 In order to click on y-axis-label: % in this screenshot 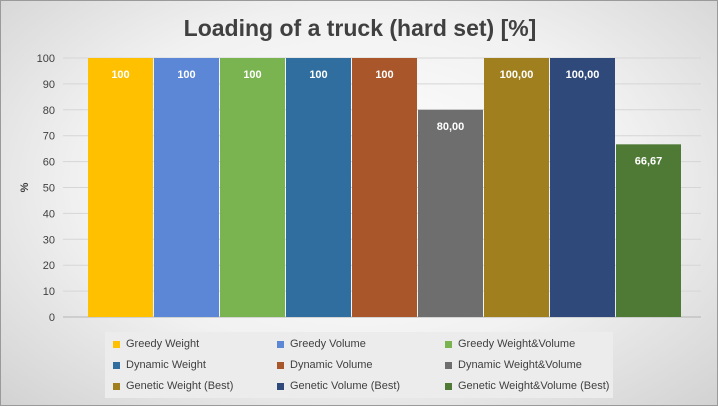, I will do `click(25, 187)`.